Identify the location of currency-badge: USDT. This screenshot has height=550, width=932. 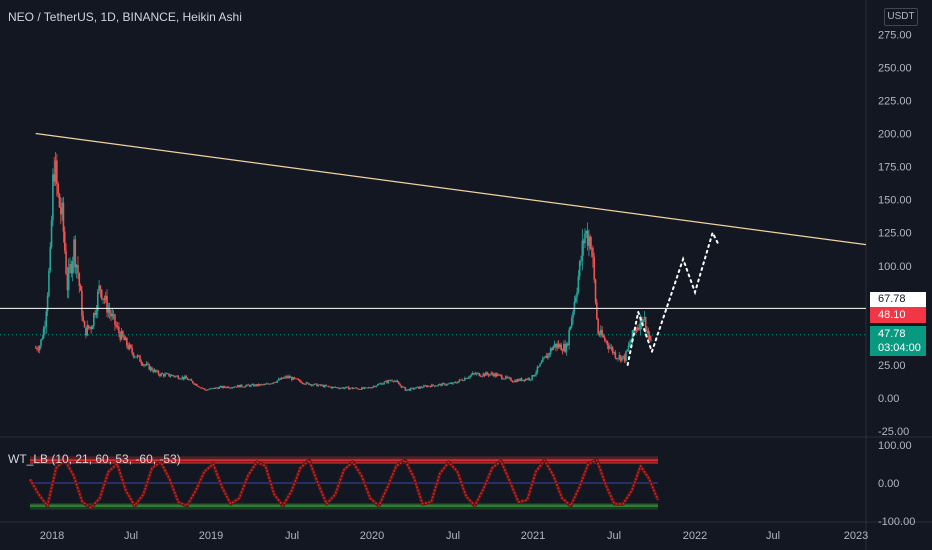
(901, 17).